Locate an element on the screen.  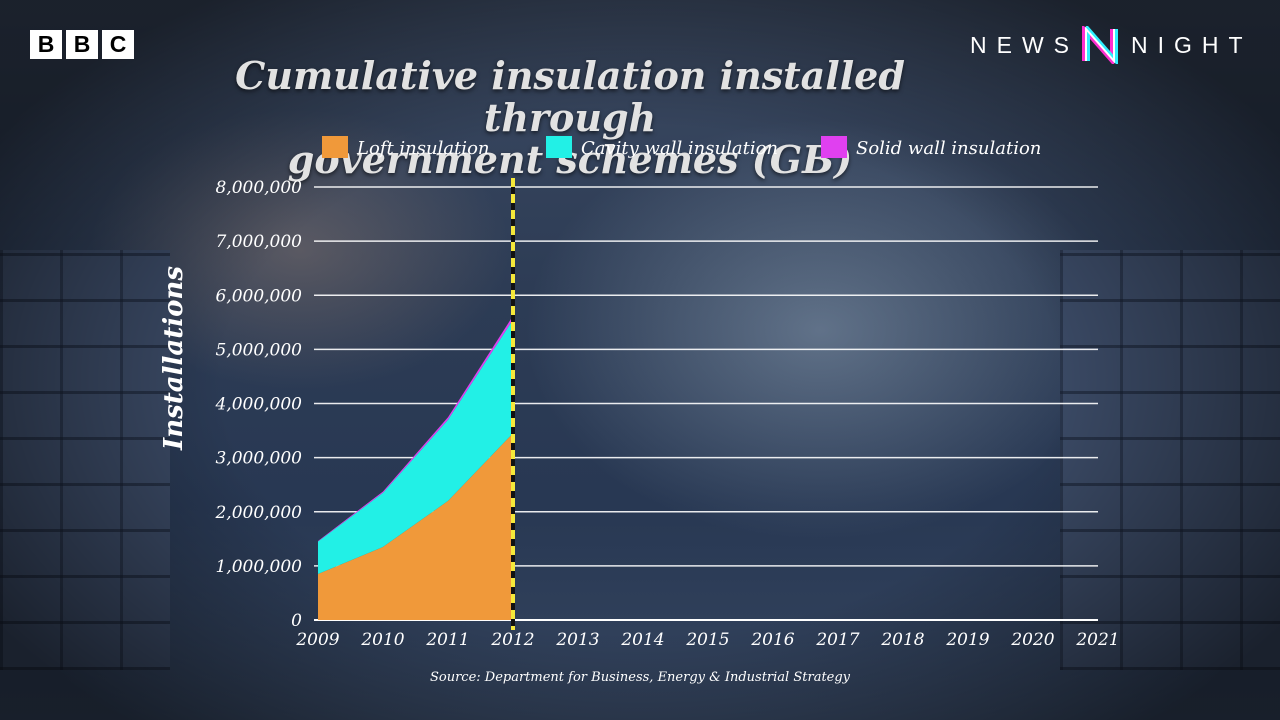
x-tick-label: 2017 is located at coordinates (837, 640).